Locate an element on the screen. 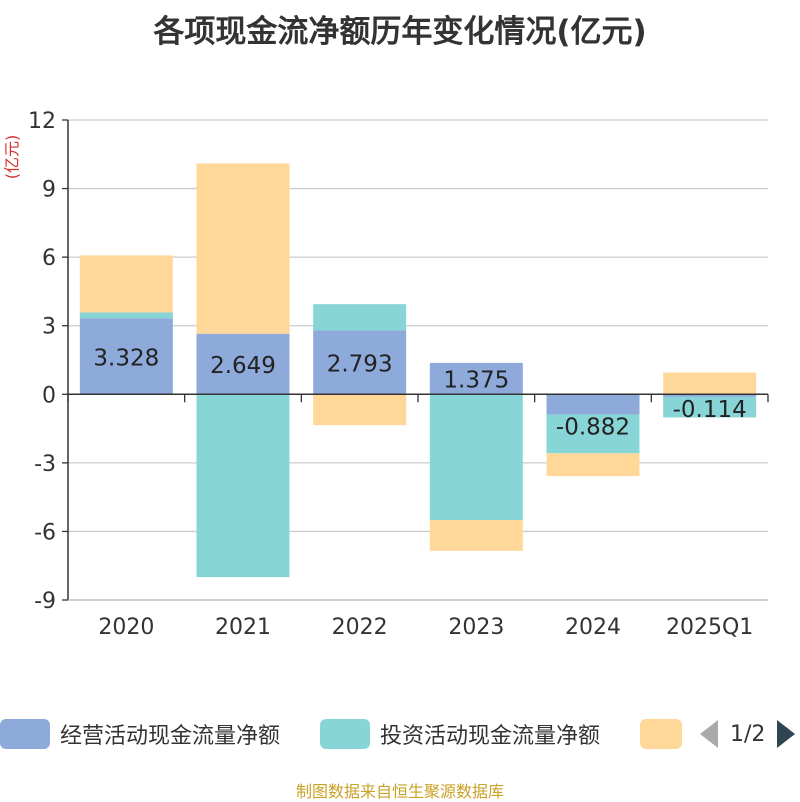  data-label-2025Q1: -0.114 is located at coordinates (710, 410).